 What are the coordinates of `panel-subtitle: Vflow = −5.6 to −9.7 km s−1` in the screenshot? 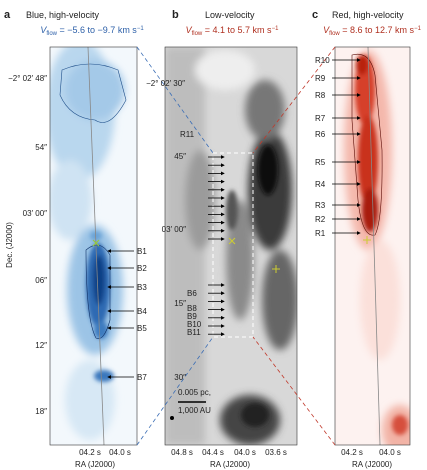 It's located at (92, 31).